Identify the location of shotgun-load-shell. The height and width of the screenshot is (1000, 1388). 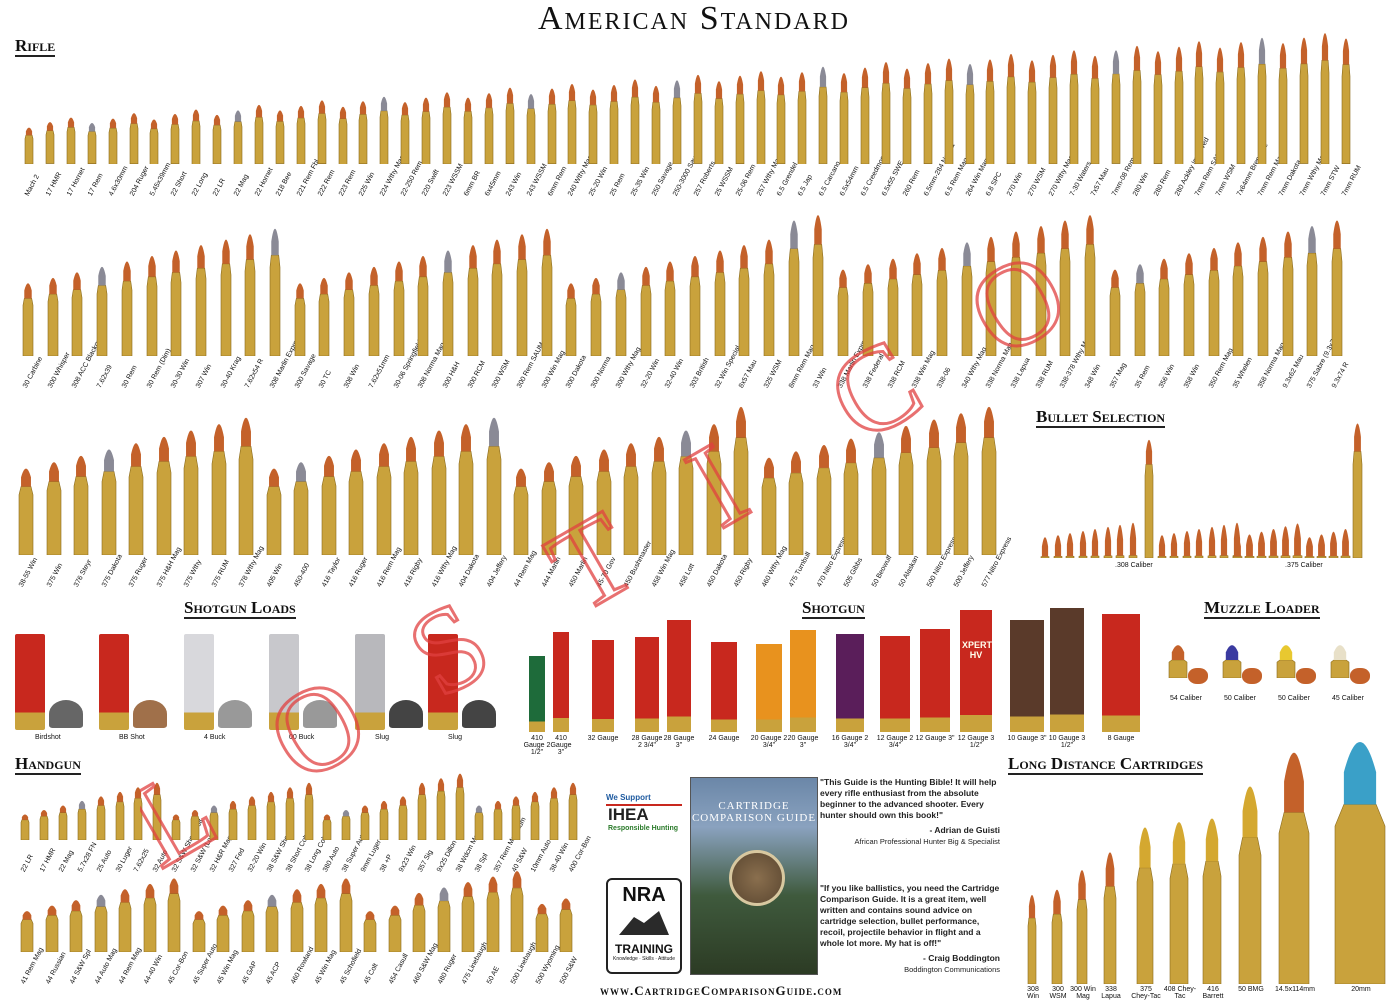
(284, 682).